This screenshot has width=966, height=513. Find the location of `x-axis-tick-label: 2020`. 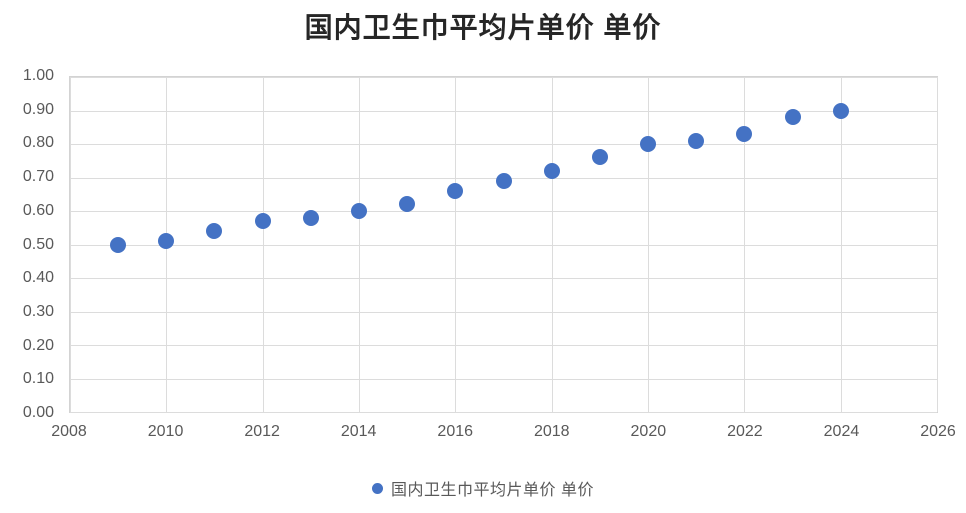

x-axis-tick-label: 2020 is located at coordinates (648, 431).